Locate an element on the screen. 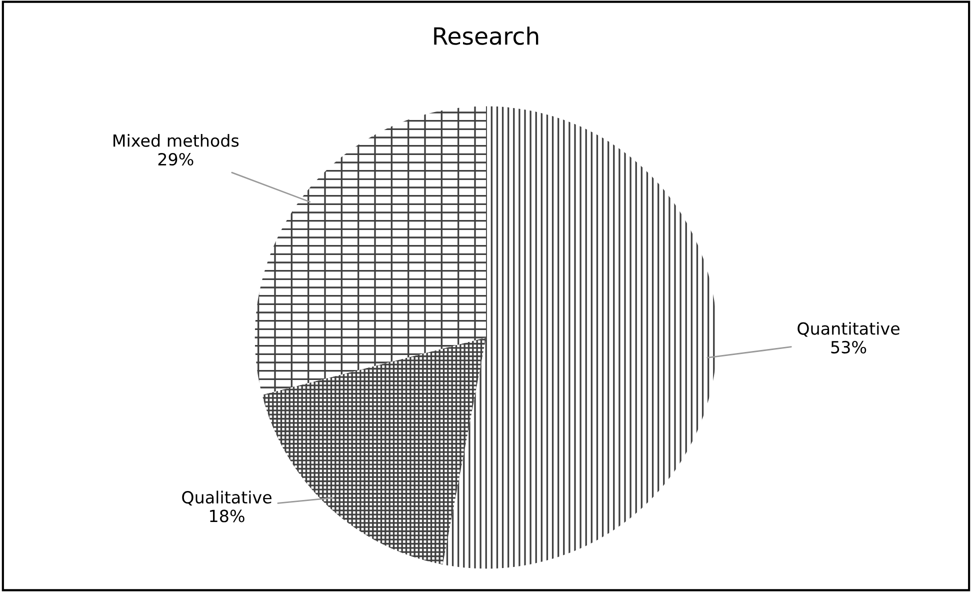 This screenshot has width=972, height=592. slice-label: Qualitative is located at coordinates (227, 498).